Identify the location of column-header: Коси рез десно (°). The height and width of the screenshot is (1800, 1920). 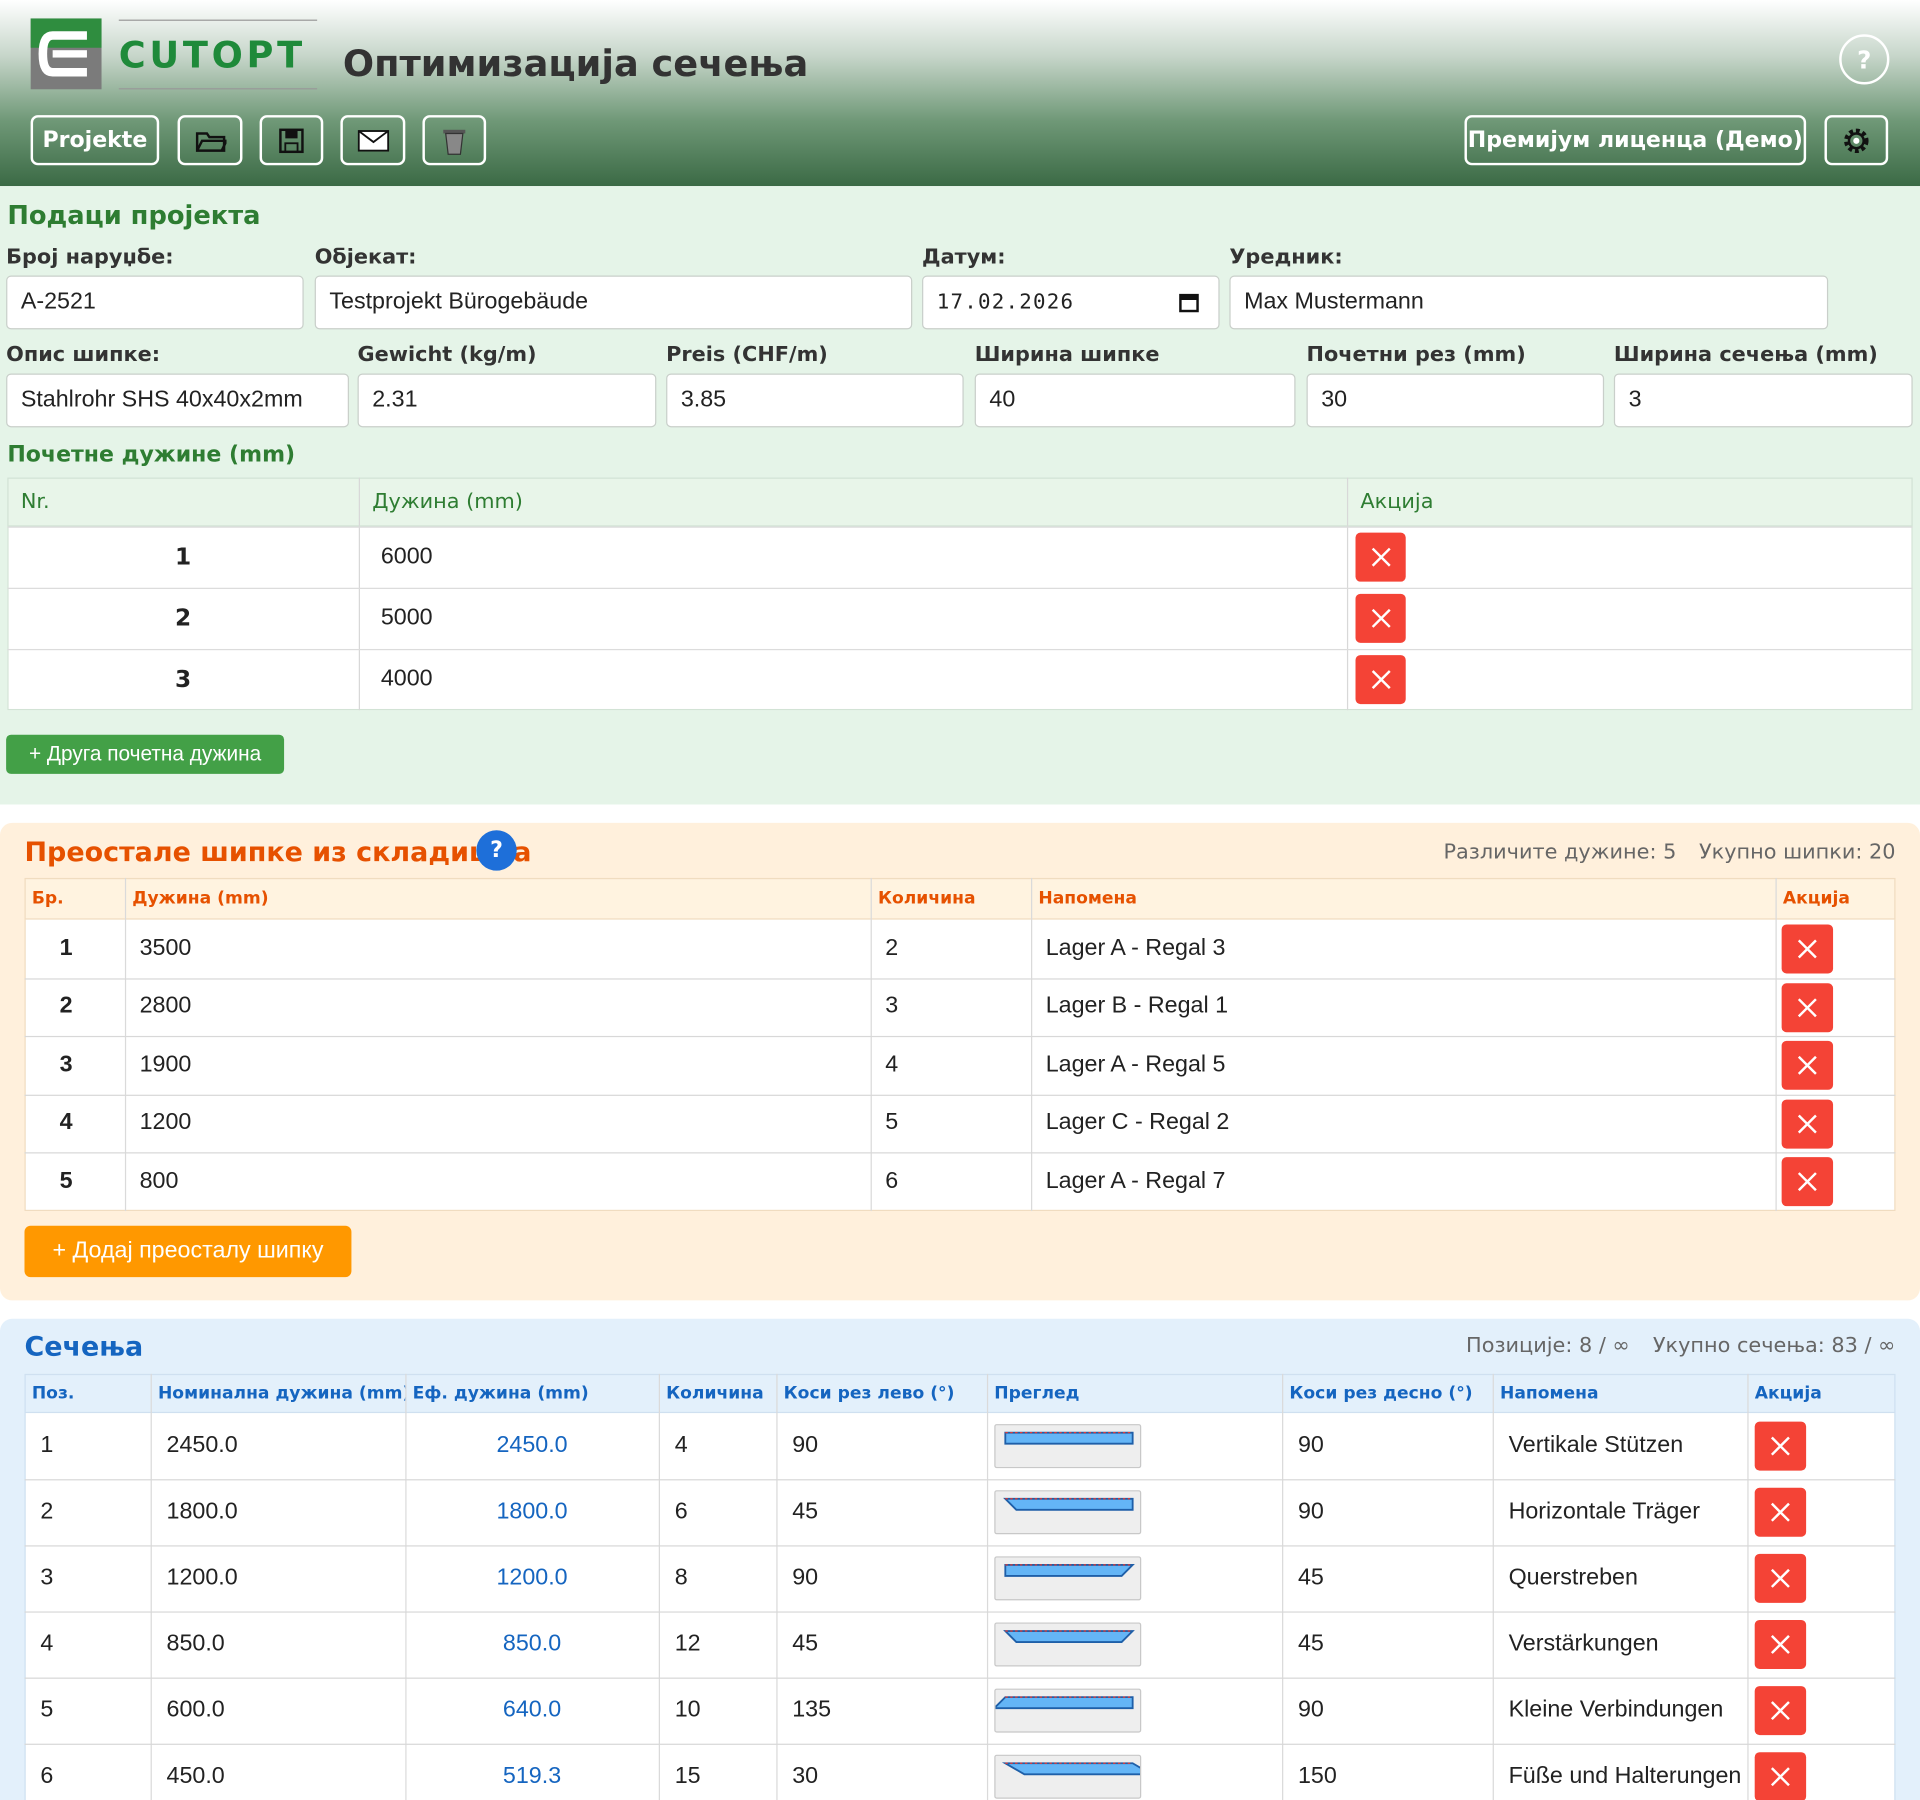
(1381, 1393).